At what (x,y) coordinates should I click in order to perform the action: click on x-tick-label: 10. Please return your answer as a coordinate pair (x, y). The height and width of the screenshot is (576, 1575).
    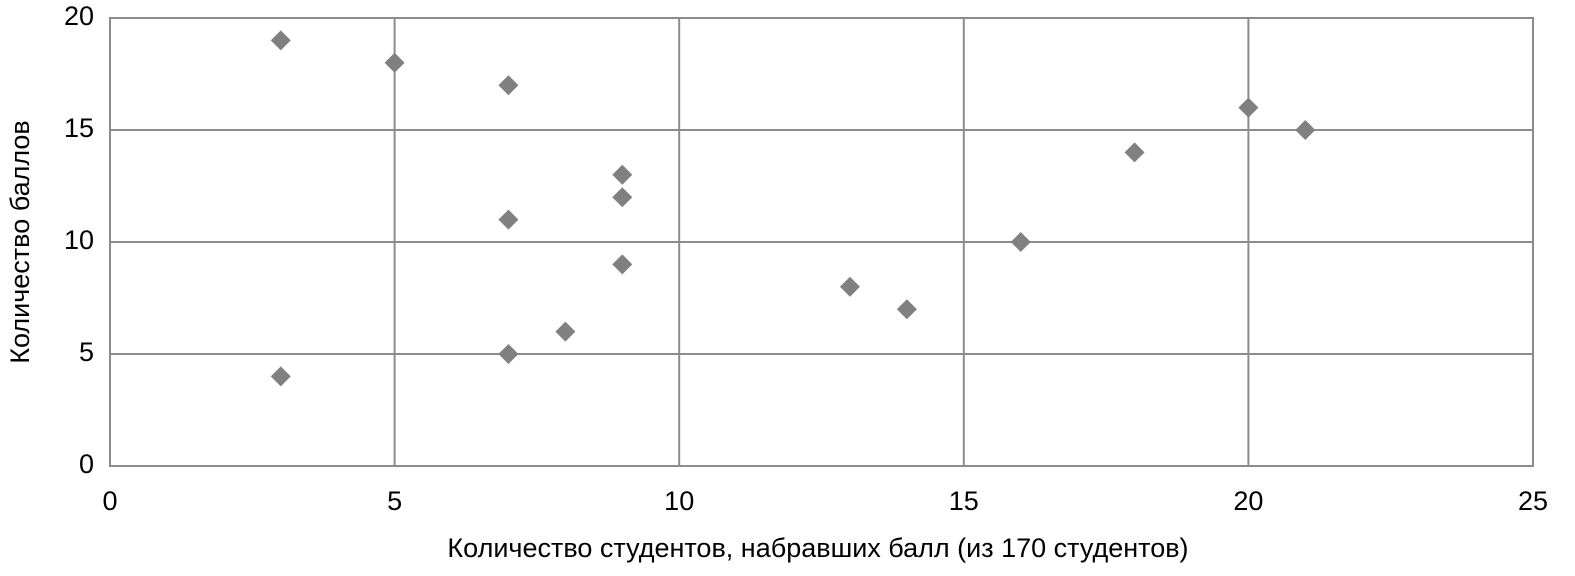
    Looking at the image, I should click on (679, 501).